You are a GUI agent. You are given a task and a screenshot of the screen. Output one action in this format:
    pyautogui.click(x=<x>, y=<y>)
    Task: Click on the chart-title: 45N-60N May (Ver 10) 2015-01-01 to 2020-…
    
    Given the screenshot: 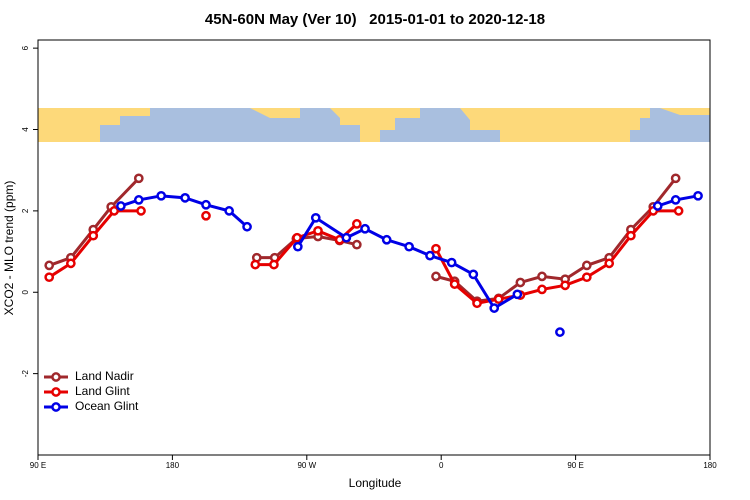 What is the action you would take?
    pyautogui.click(x=375, y=19)
    